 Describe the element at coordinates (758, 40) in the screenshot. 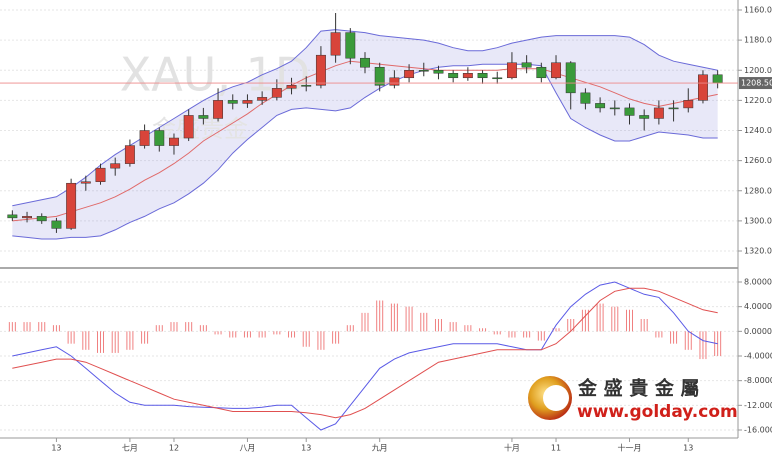

I see `y-tick-label: 1180.00` at that location.